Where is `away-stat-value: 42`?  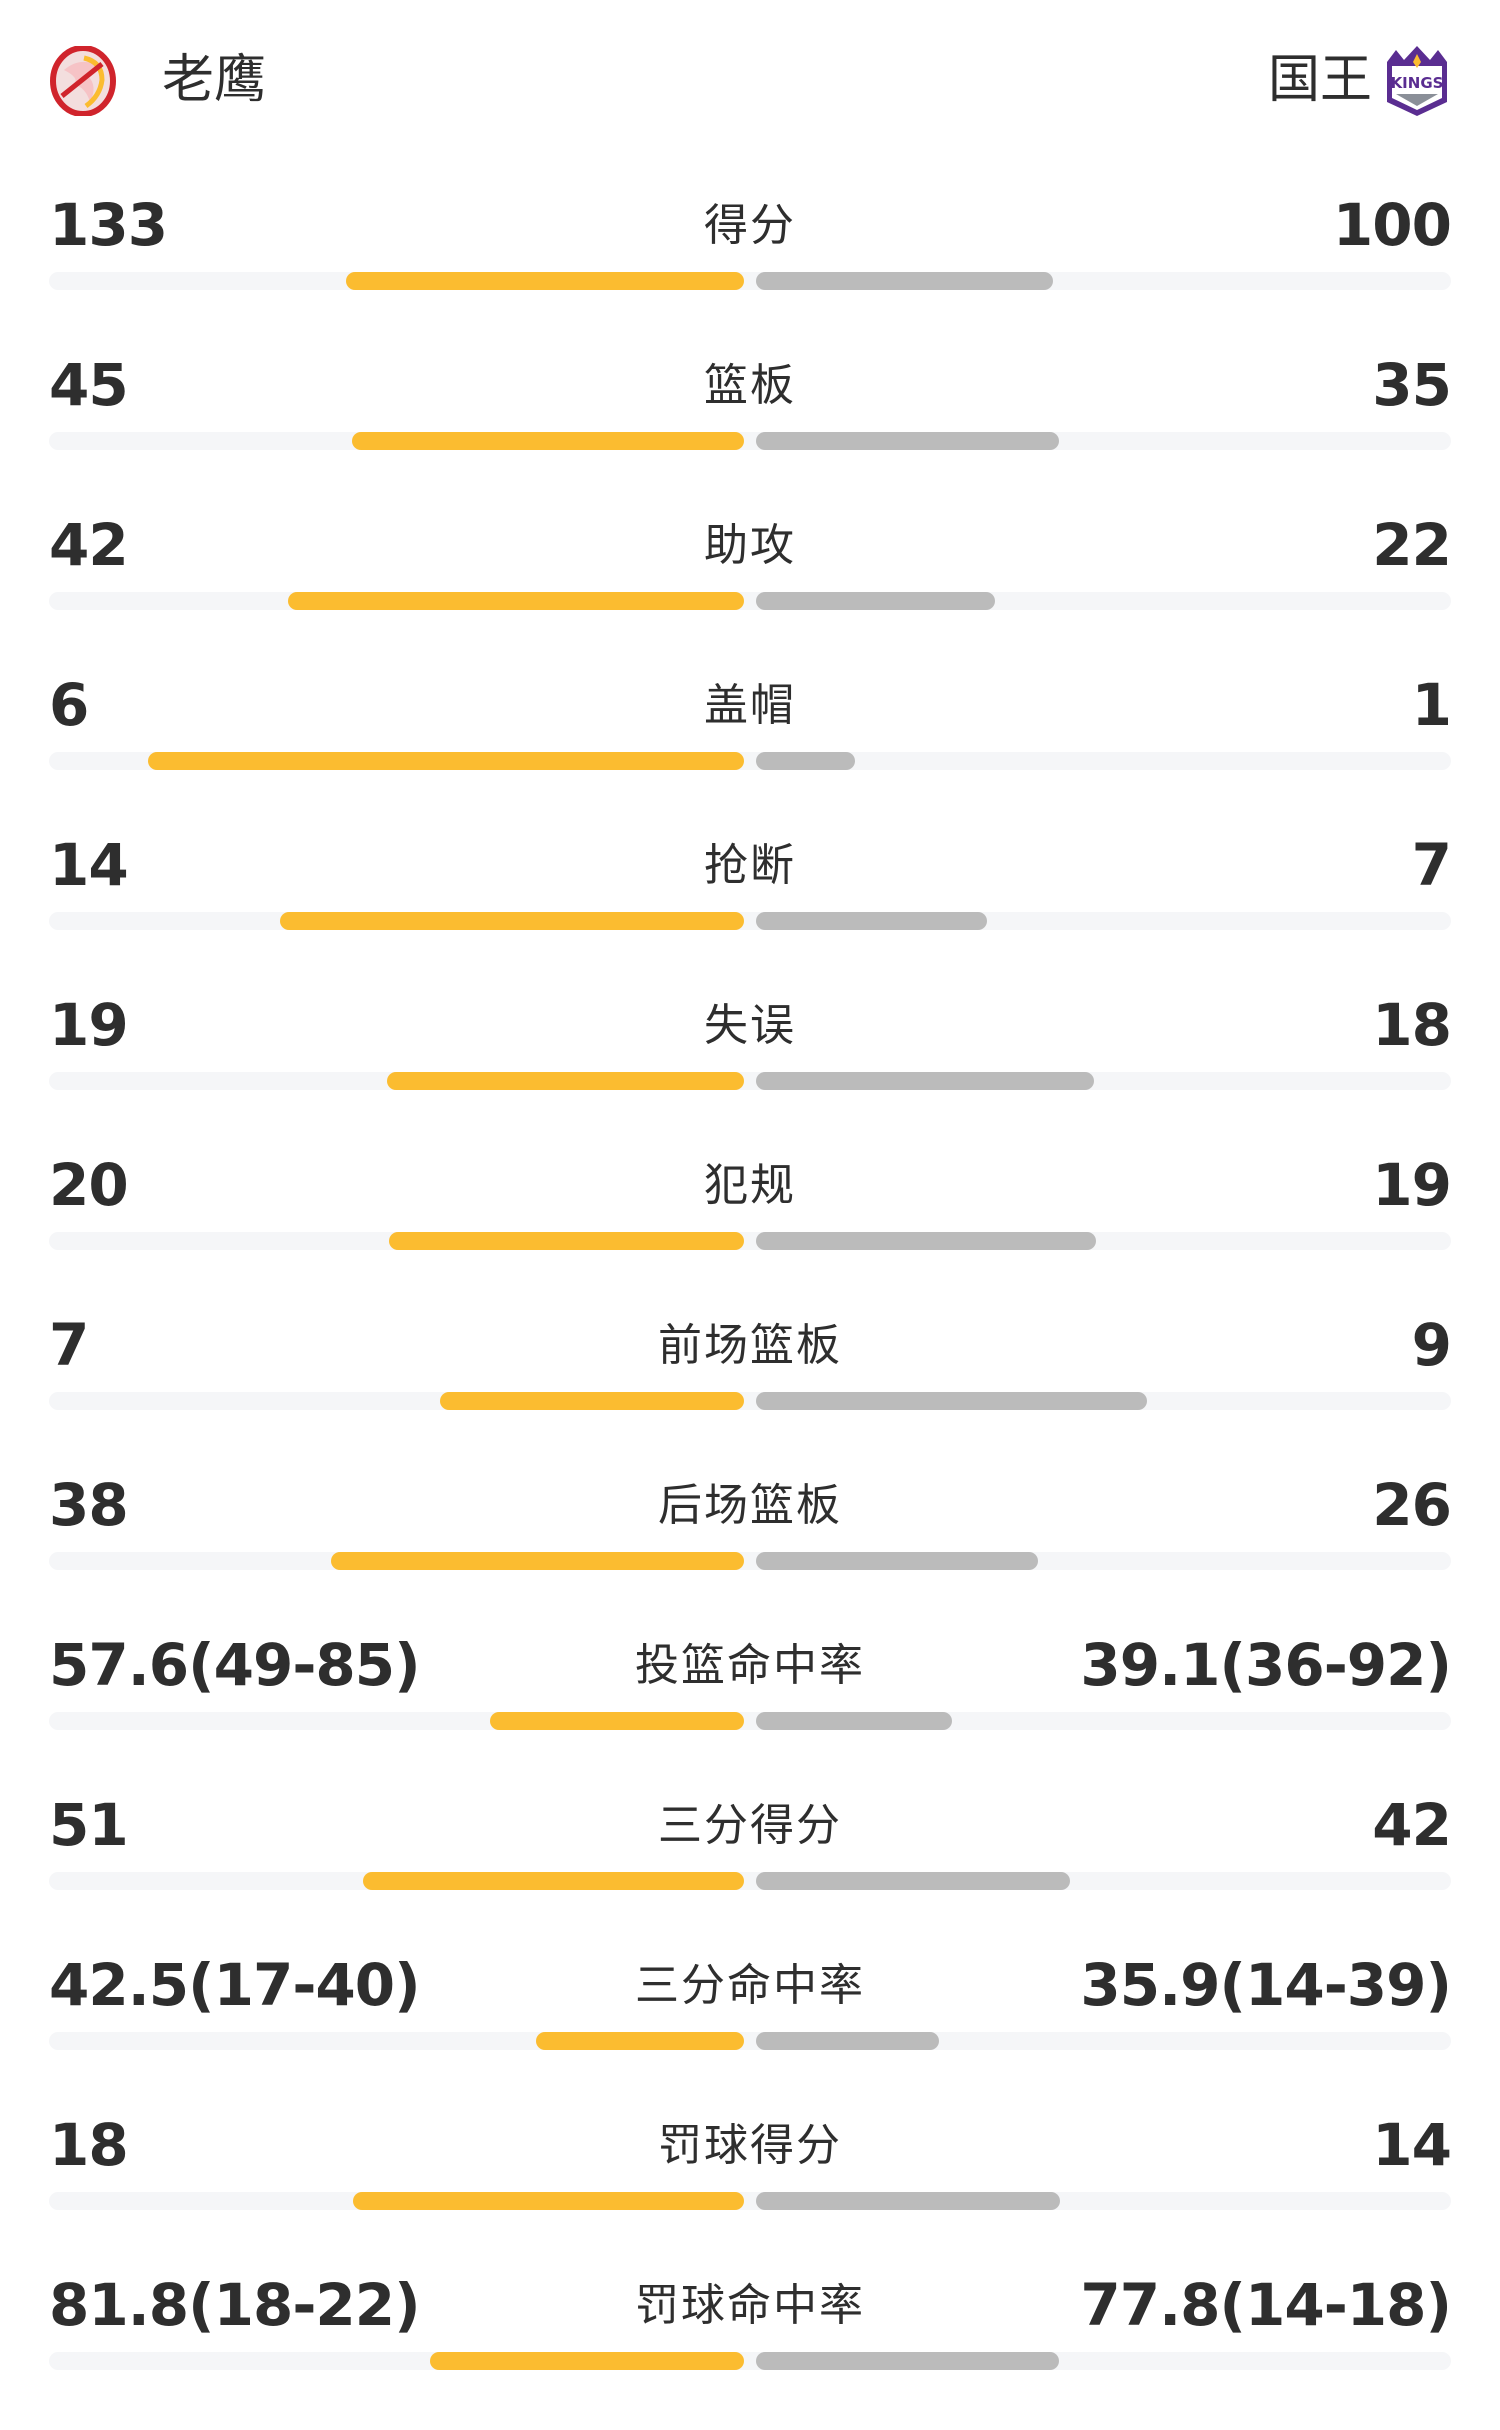
away-stat-value: 42 is located at coordinates (1412, 1825).